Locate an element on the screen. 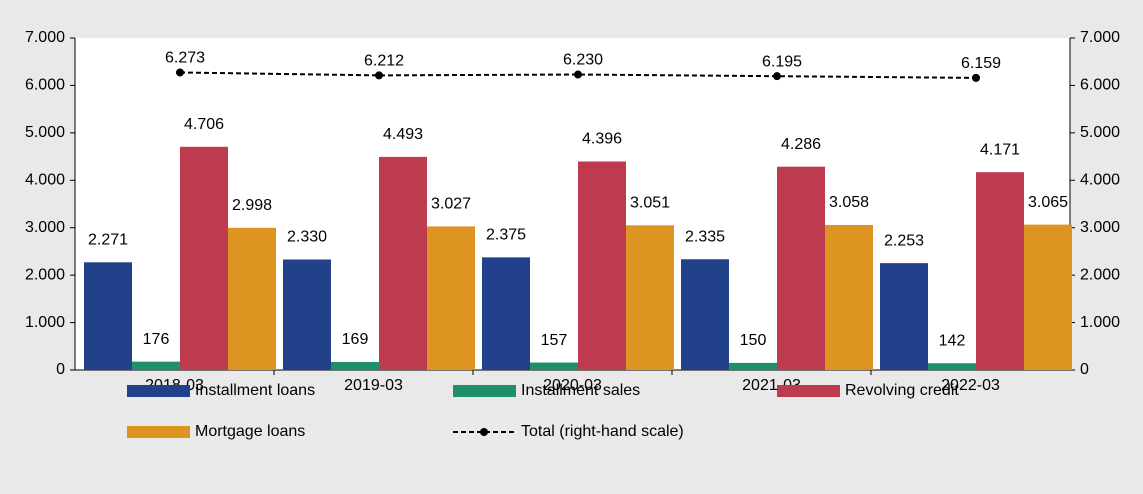  y-tick-label: 5.000 is located at coordinates (45, 132).